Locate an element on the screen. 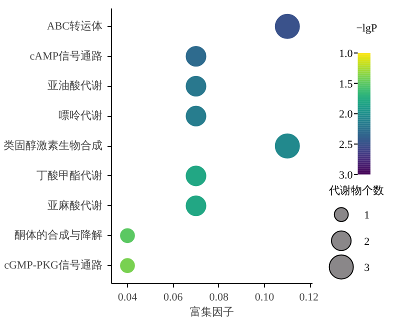  x-tick-label: 0.10 is located at coordinates (264, 298).